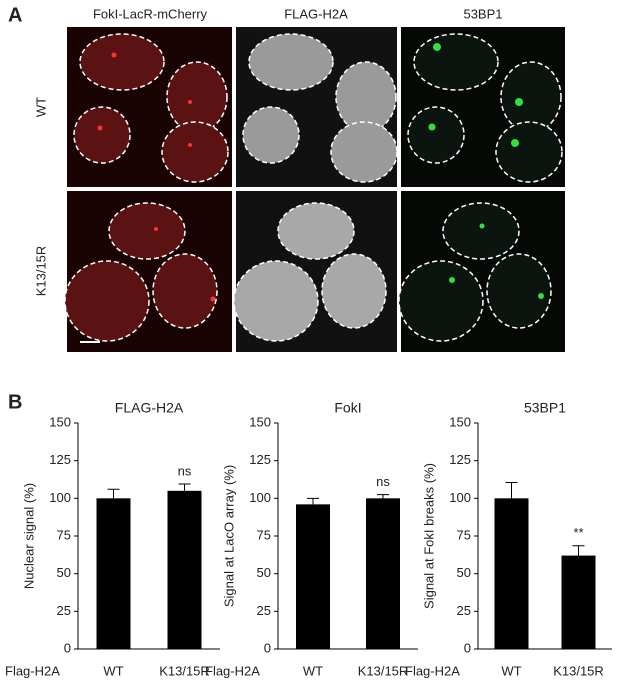 The image size is (617, 684). What do you see at coordinates (347, 408) in the screenshot?
I see `chart-title: FokI` at bounding box center [347, 408].